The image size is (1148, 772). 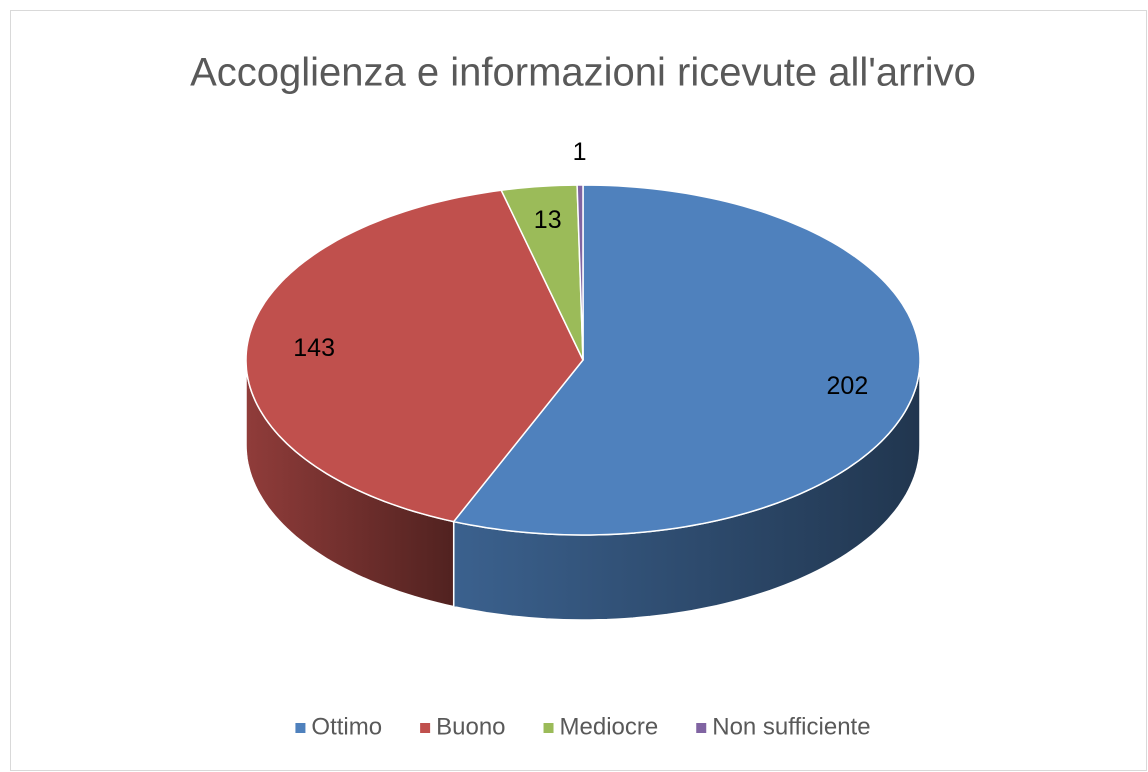 What do you see at coordinates (580, 152) in the screenshot?
I see `data-label: 1` at bounding box center [580, 152].